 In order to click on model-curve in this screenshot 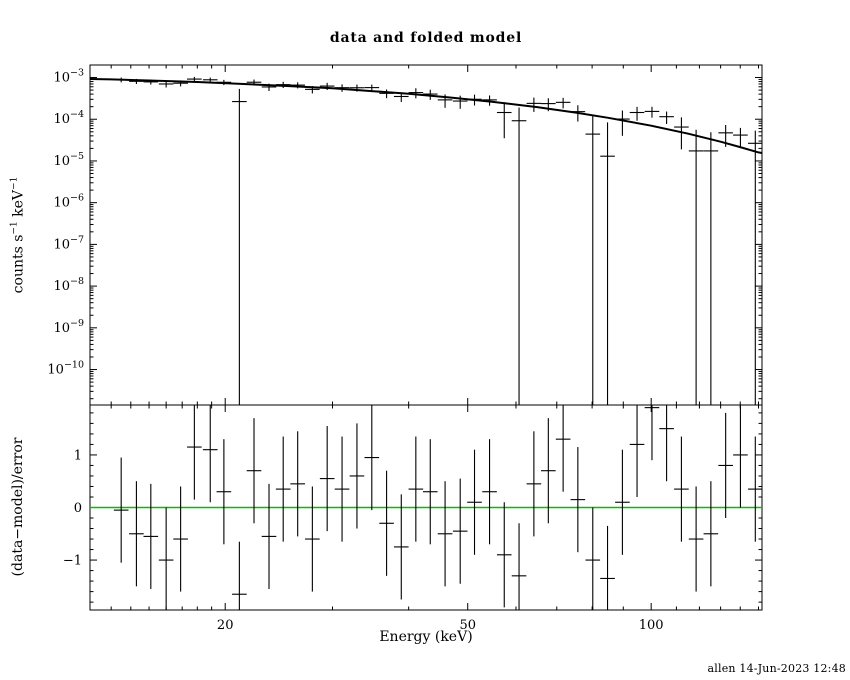, I will do `click(426, 116)`.